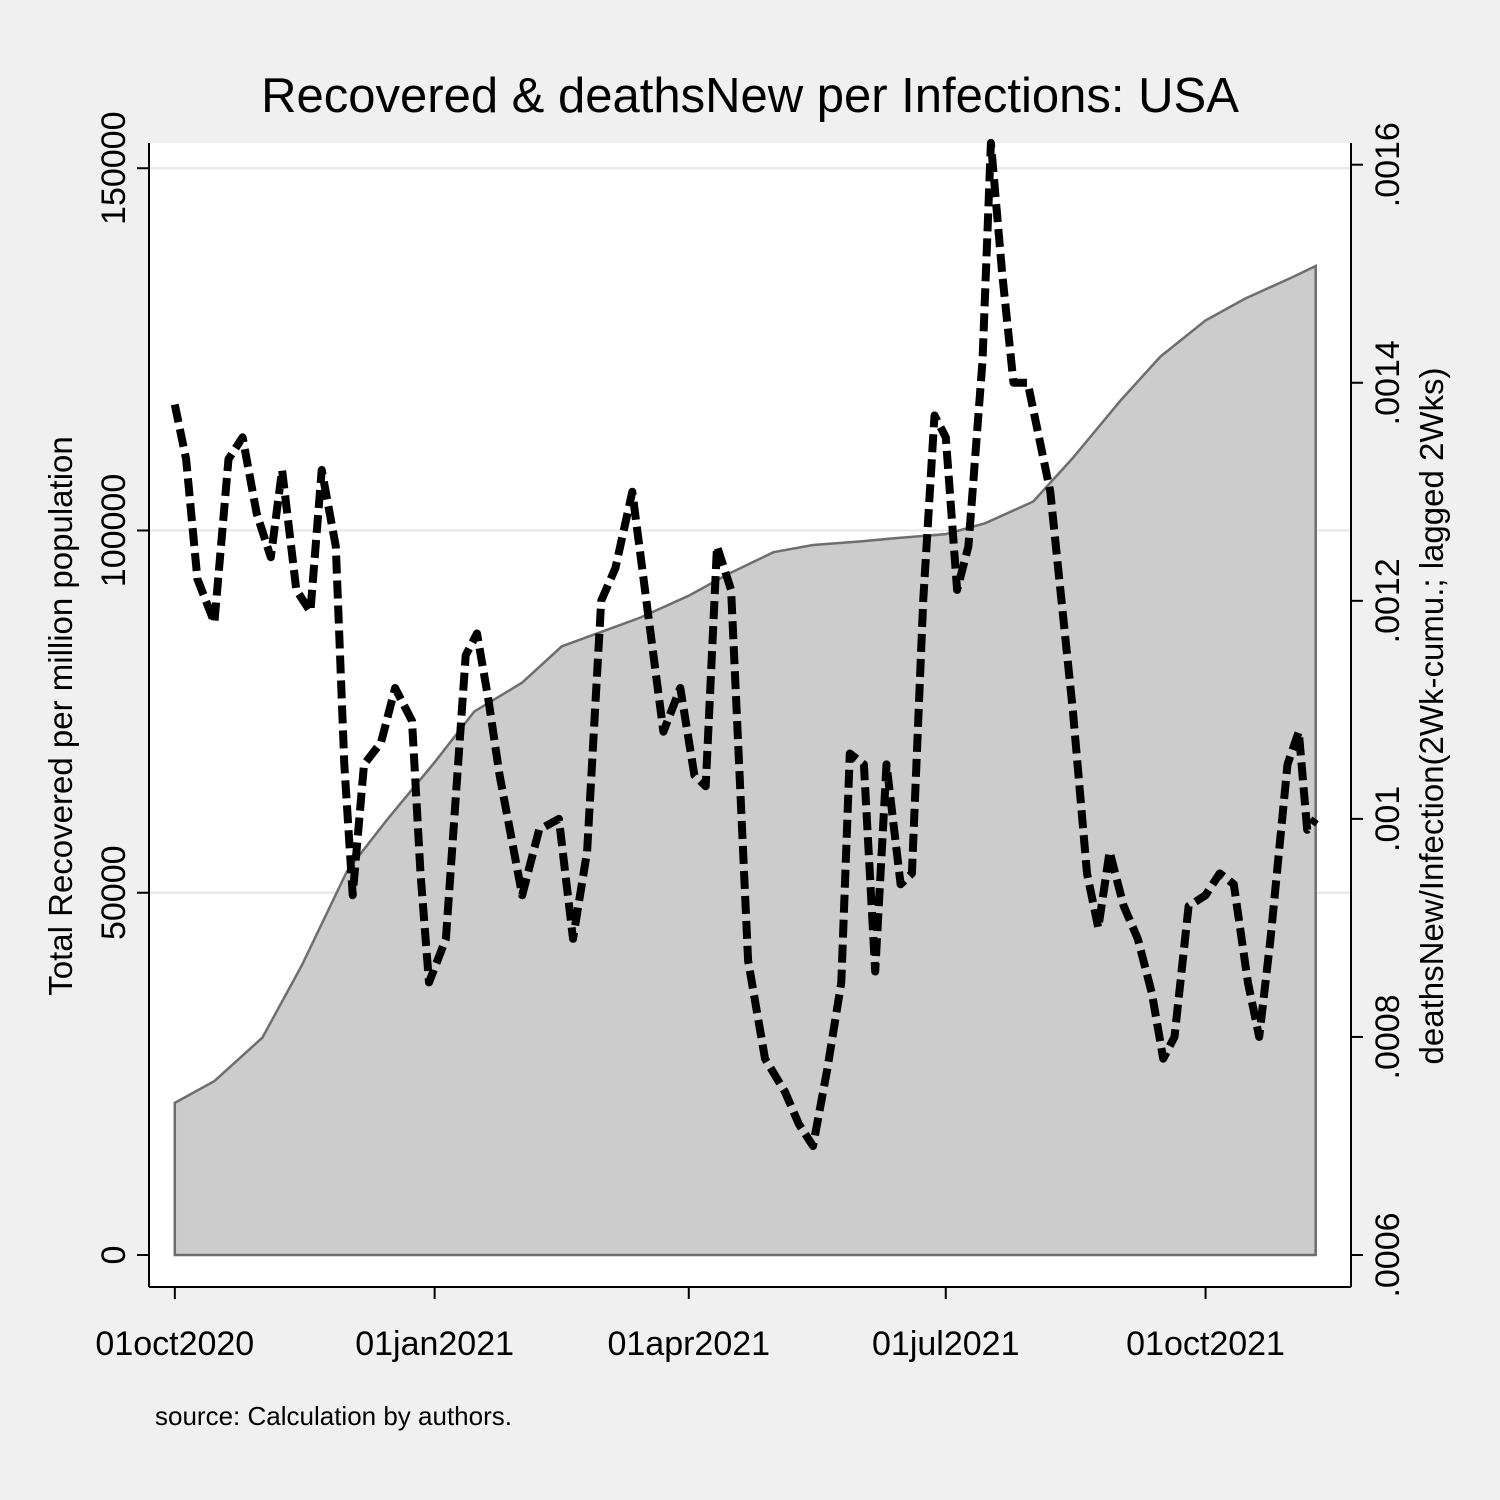 The width and height of the screenshot is (1500, 1500). Describe the element at coordinates (333, 1416) in the screenshot. I see `source-note: source: Calculation by authors.` at that location.